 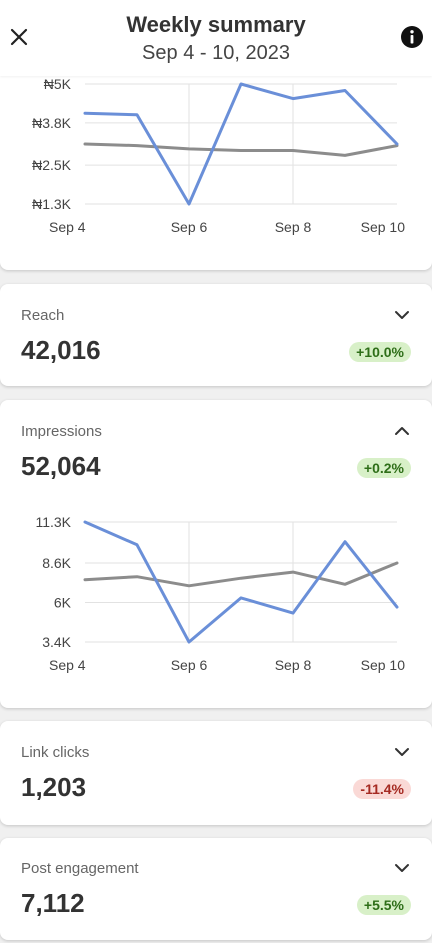 I want to click on change-badge: +0.2%, so click(x=383, y=468).